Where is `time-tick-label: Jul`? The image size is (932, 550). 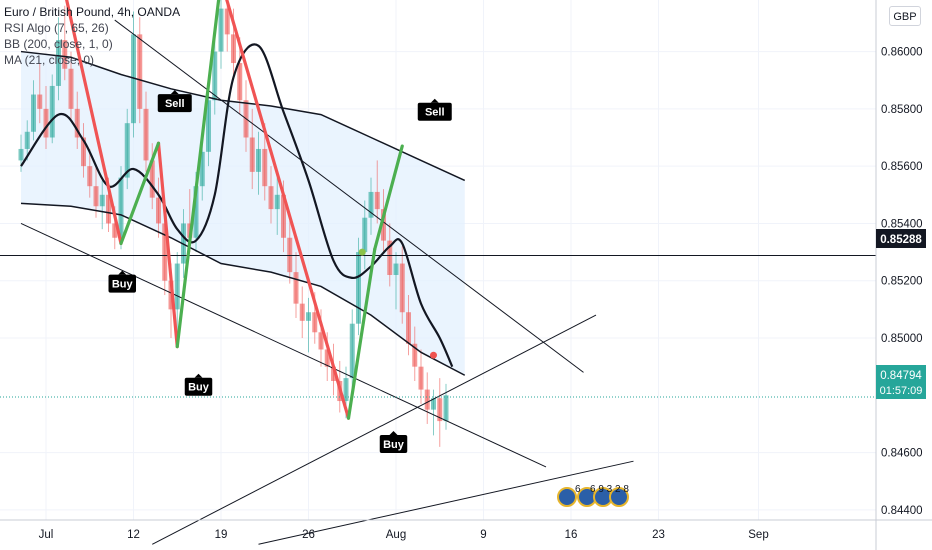 time-tick-label: Jul is located at coordinates (46, 535).